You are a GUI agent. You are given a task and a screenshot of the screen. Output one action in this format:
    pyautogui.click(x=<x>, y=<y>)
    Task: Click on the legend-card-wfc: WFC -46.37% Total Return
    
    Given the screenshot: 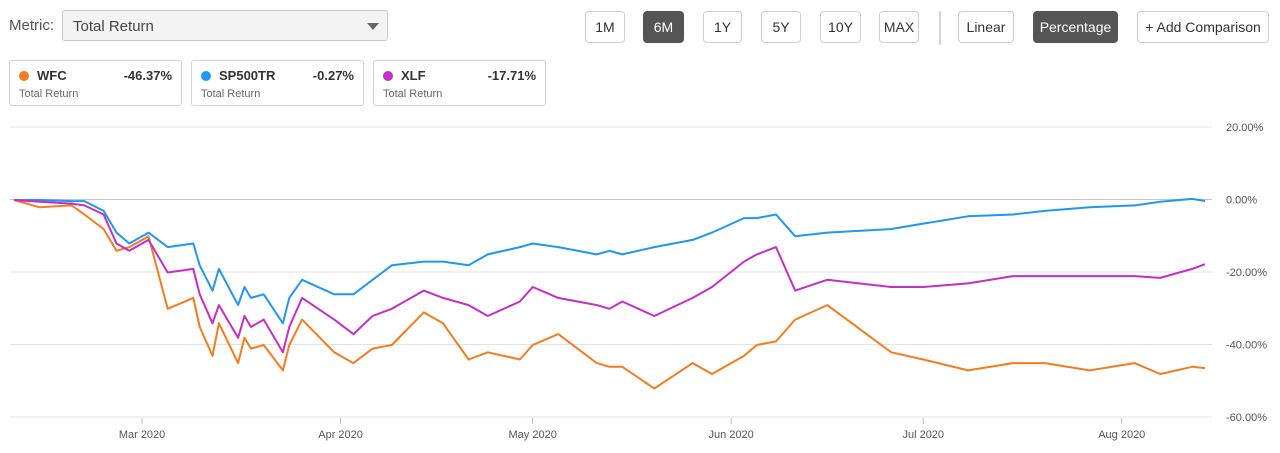 What is the action you would take?
    pyautogui.click(x=95, y=83)
    